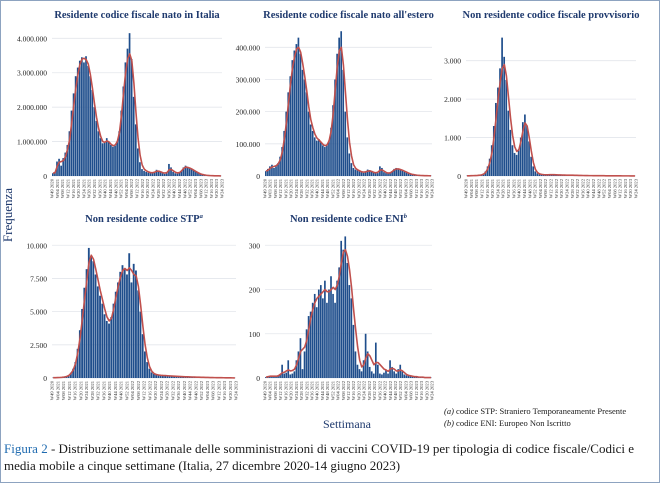 The height and width of the screenshot is (483, 660). What do you see at coordinates (161, 390) in the screenshot?
I see `x-tick-label: W24 2022` at bounding box center [161, 390].